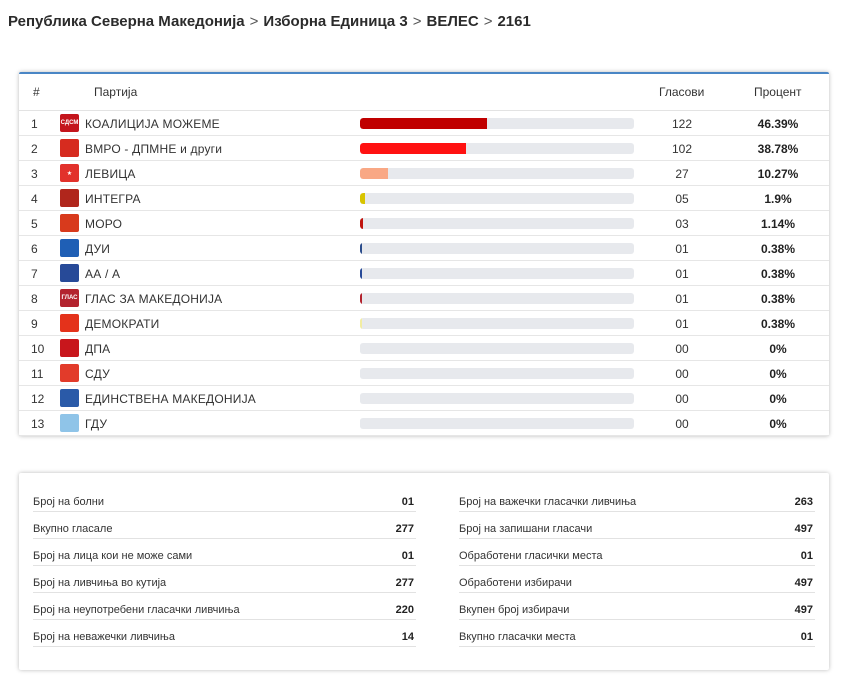  I want to click on stat-item: Број на болни 01, so click(224, 504).